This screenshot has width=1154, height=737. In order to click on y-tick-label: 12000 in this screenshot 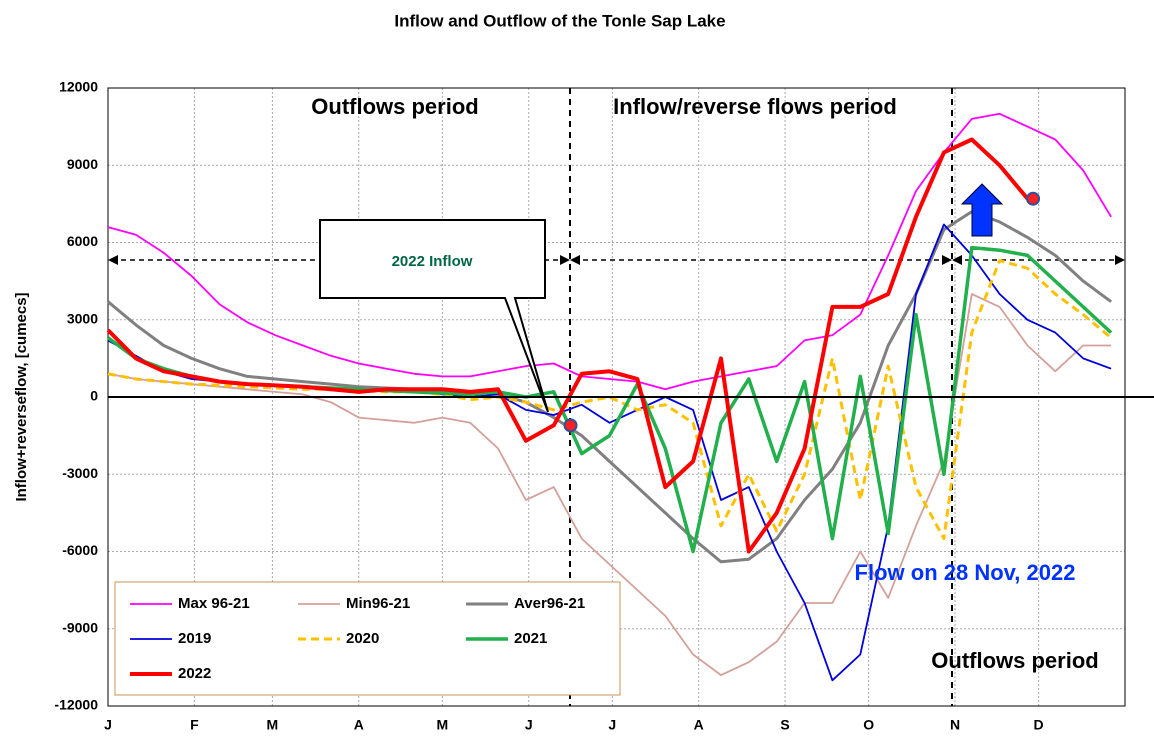, I will do `click(78, 87)`.